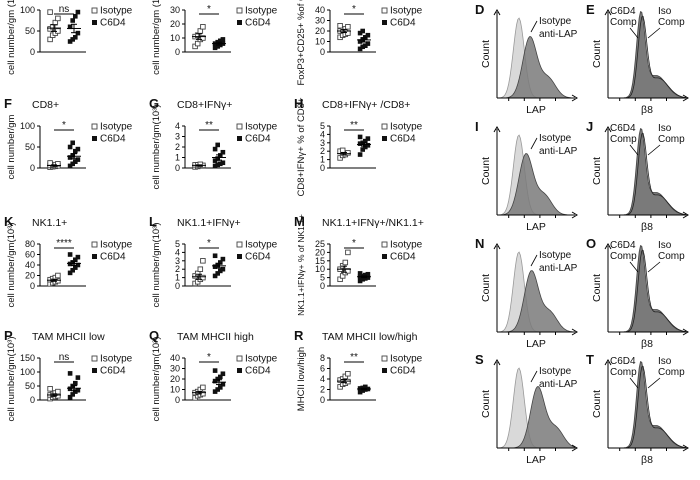  What do you see at coordinates (608, 246) in the screenshot?
I see `y-axis-arrow` at bounding box center [608, 246].